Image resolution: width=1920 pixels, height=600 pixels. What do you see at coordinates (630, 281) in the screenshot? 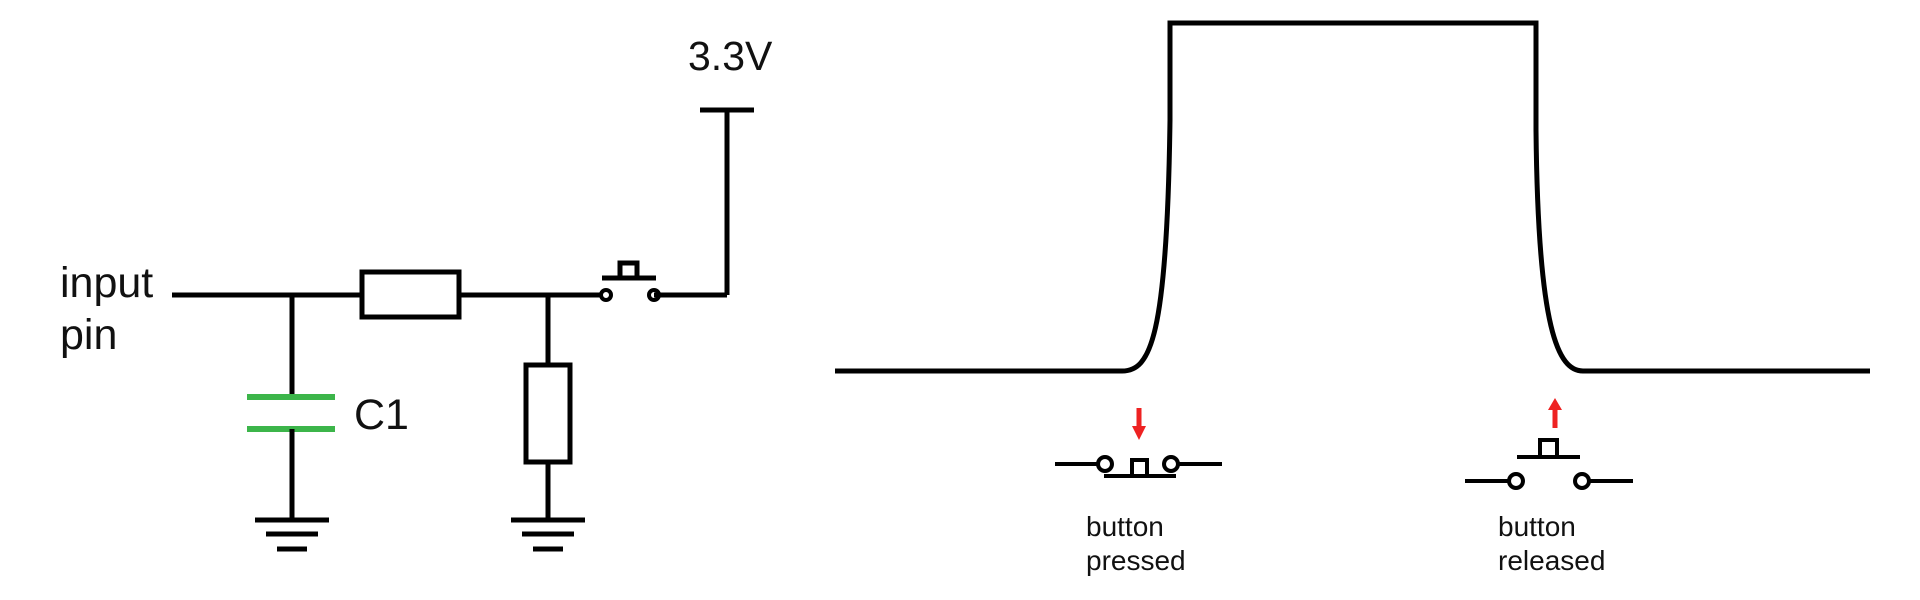
I see `push-button-switch` at bounding box center [630, 281].